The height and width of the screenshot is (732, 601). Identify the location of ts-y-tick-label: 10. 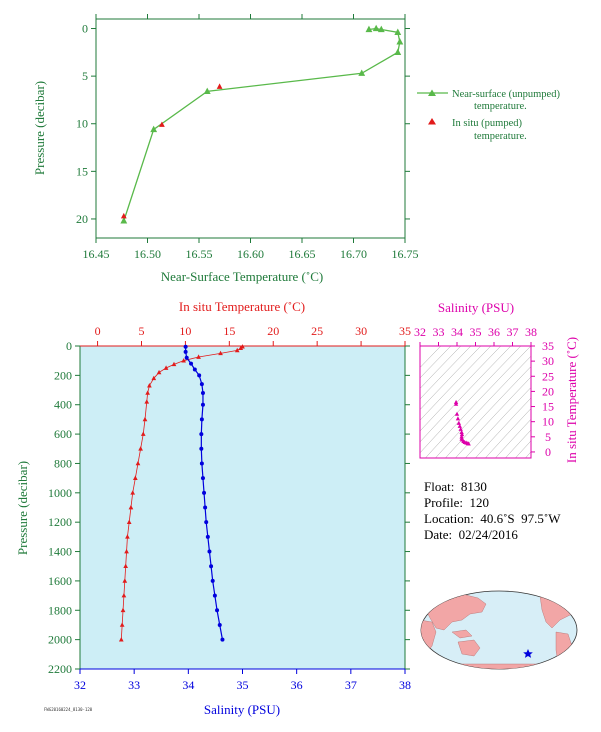
(548, 422).